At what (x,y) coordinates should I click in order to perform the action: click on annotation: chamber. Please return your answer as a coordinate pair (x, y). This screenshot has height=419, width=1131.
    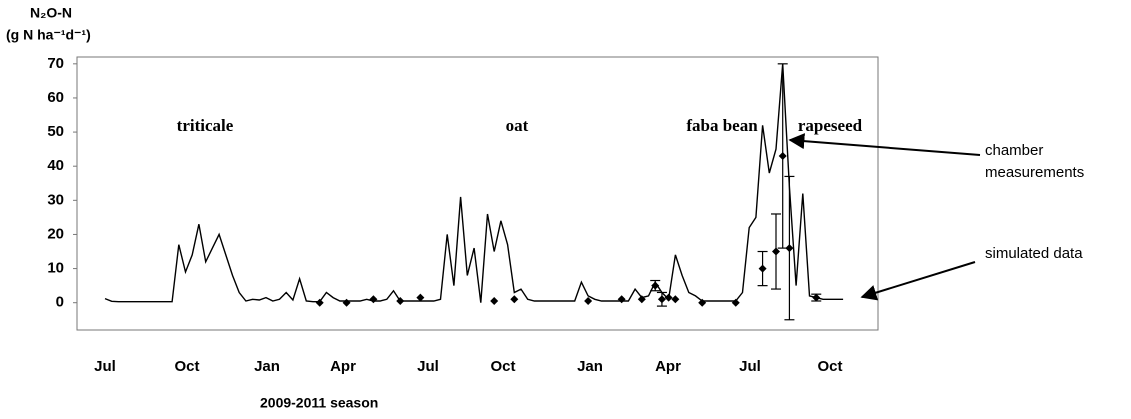
    Looking at the image, I should click on (1014, 150).